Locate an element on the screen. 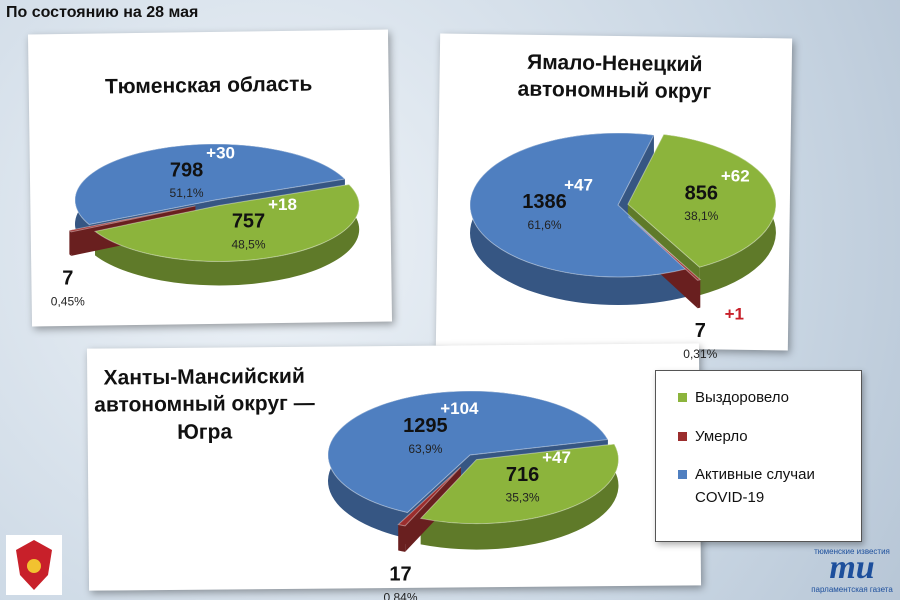 The height and width of the screenshot is (600, 900). value-label: 856 is located at coordinates (701, 193).